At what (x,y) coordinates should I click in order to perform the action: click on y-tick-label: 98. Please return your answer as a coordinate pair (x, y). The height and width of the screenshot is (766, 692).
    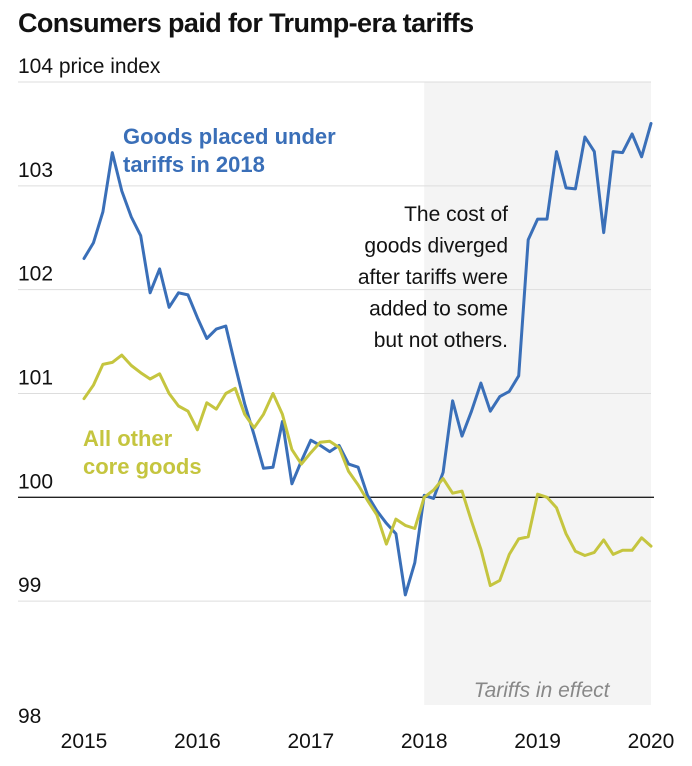
    Looking at the image, I should click on (29, 716).